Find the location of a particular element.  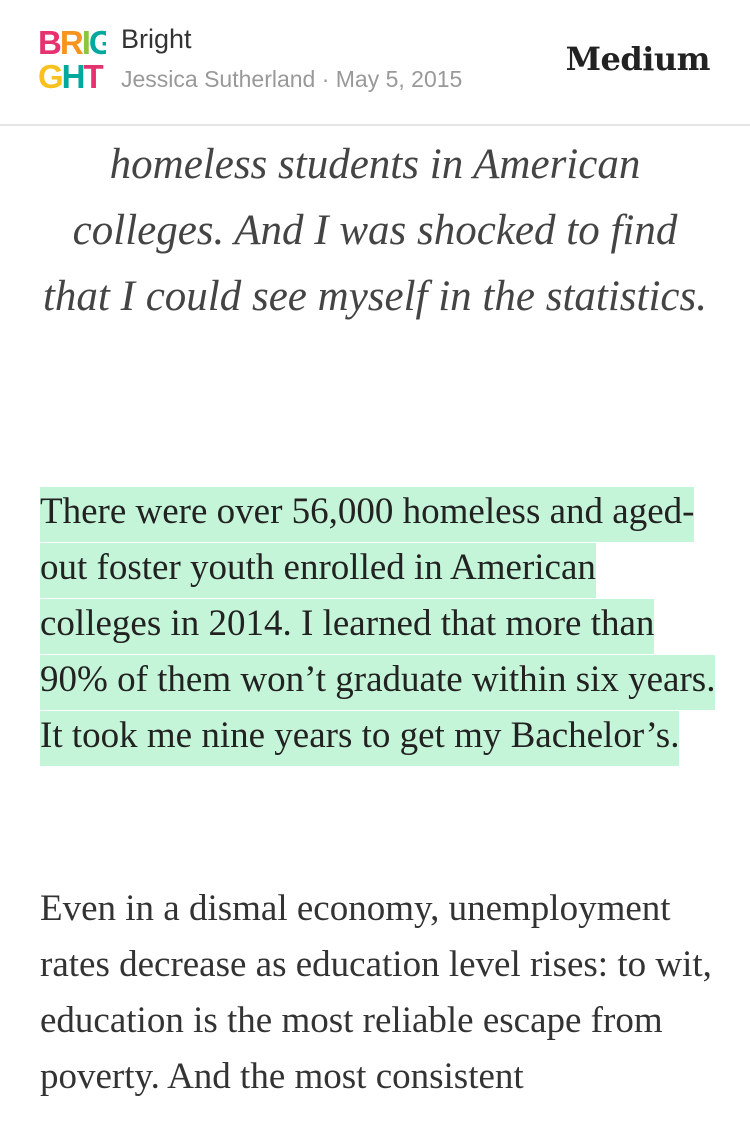

publication-name: Bright is located at coordinates (156, 39).